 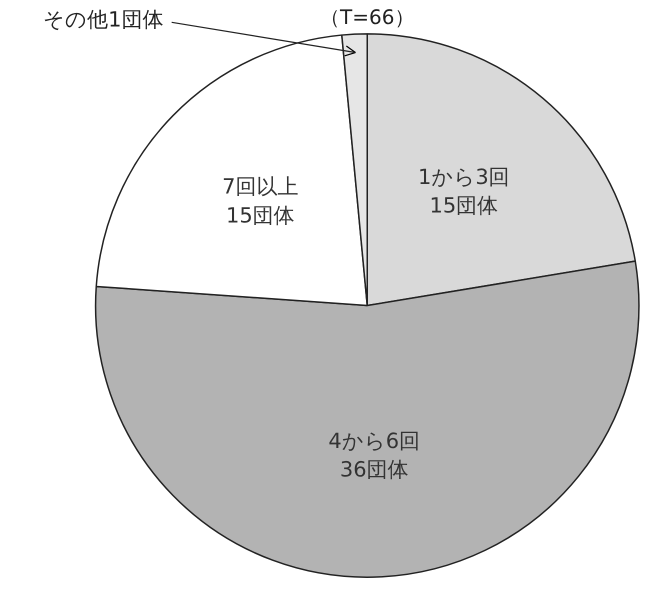 What do you see at coordinates (374, 440) in the screenshot?
I see `slice-label: 4から6回` at bounding box center [374, 440].